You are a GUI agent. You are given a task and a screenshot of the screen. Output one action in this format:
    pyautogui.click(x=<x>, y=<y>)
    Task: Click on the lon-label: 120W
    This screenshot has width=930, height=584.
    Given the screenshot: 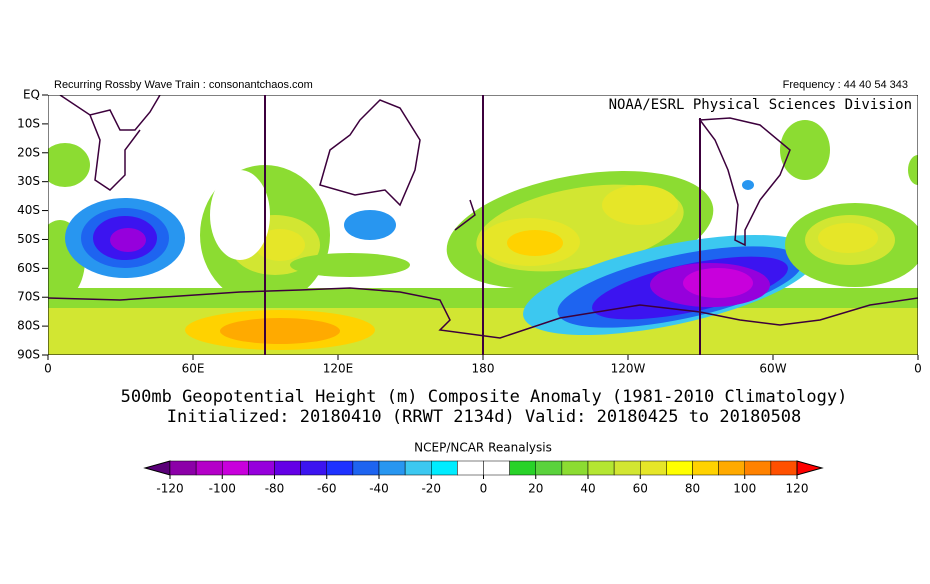 What is the action you would take?
    pyautogui.click(x=628, y=369)
    